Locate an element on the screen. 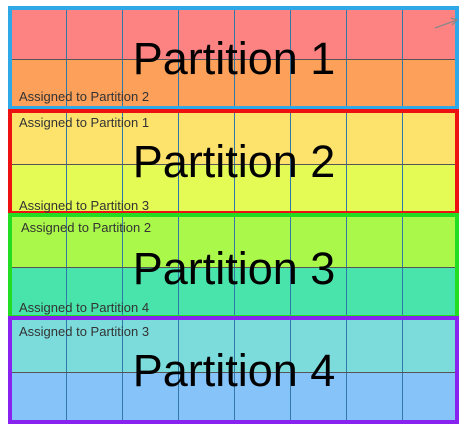  arrow-icon is located at coordinates (446, 23).